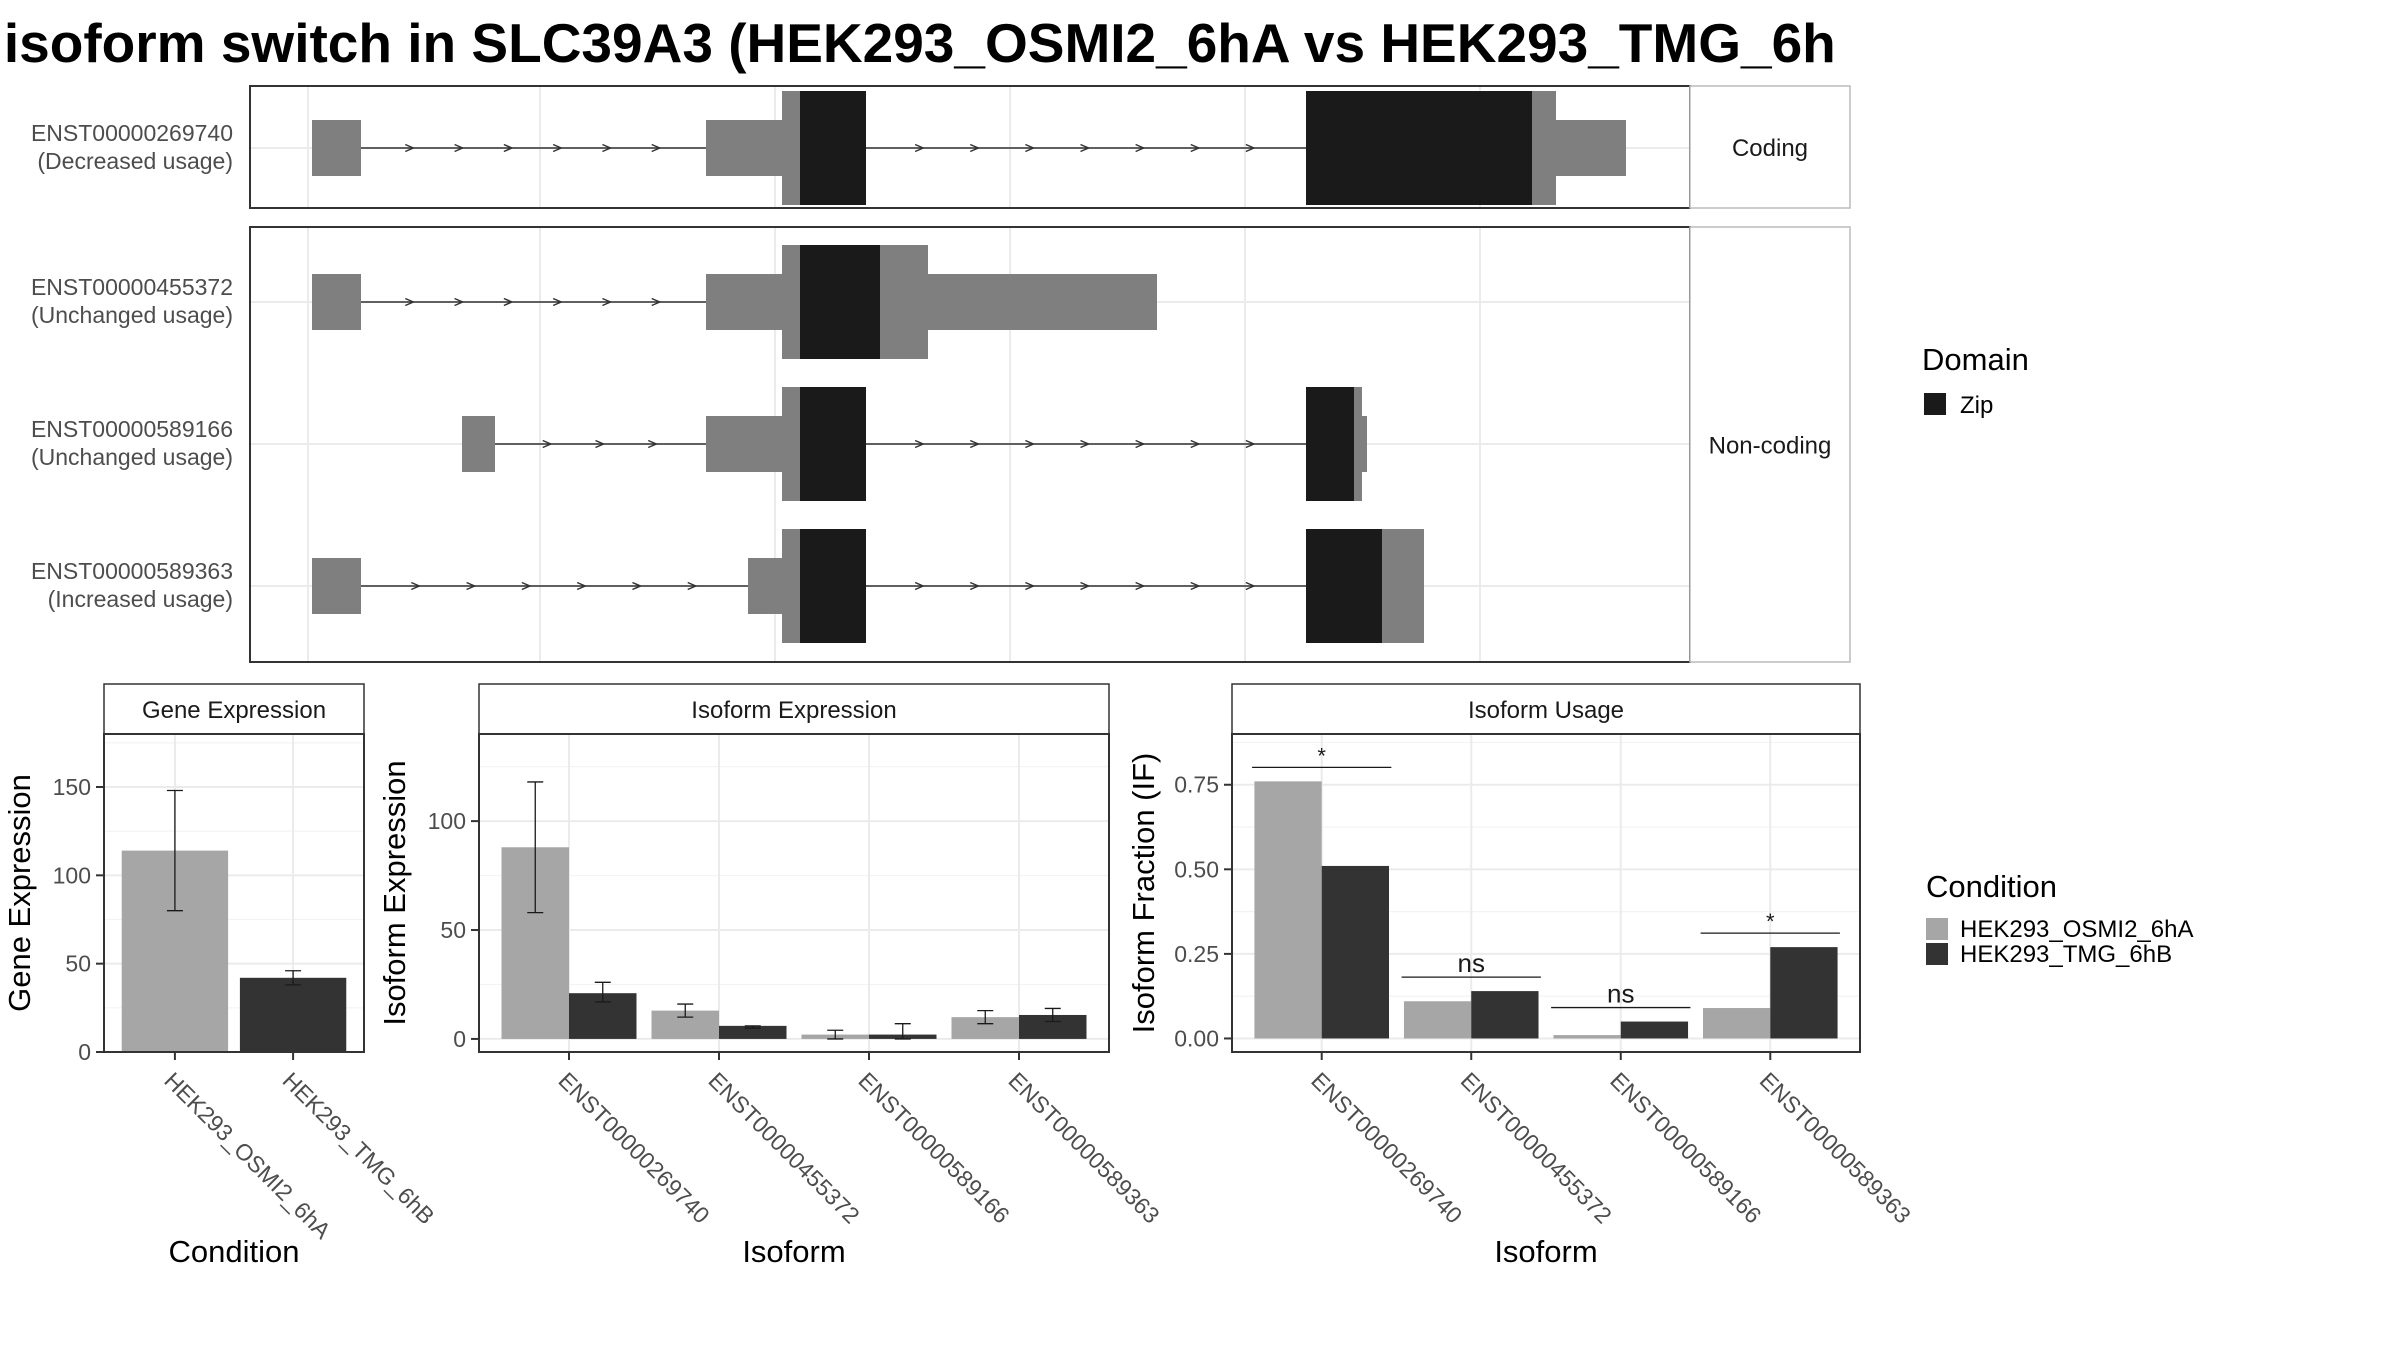  Describe the element at coordinates (140, 599) in the screenshot. I see `transcript-usage-label: (Increased usage)` at that location.